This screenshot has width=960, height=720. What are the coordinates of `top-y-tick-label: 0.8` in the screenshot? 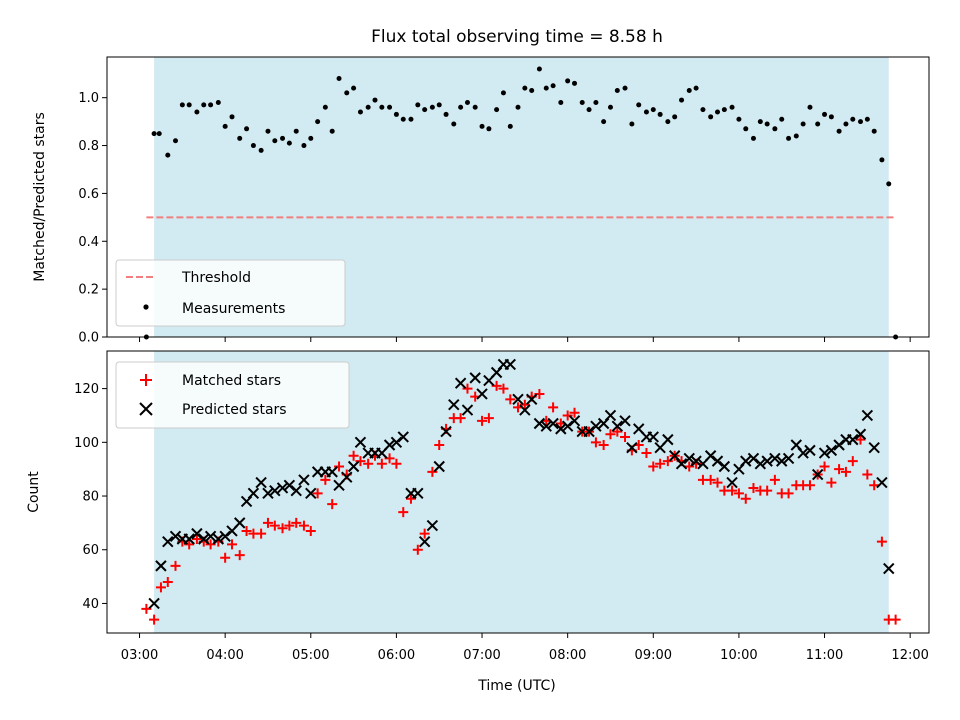 It's located at (88, 146).